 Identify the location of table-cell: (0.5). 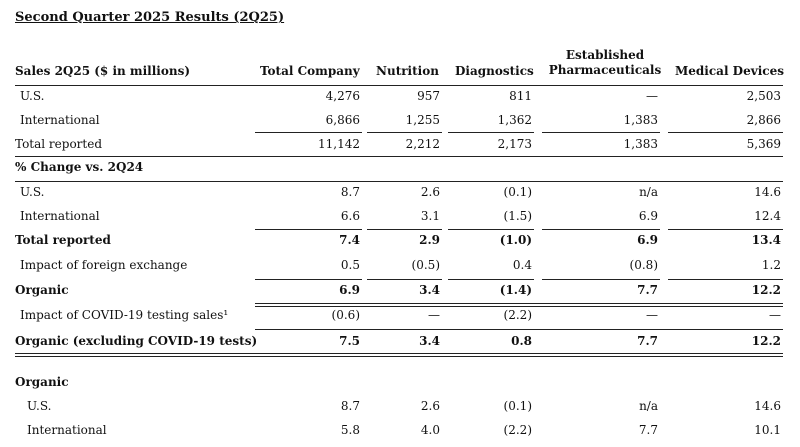
(425, 265).